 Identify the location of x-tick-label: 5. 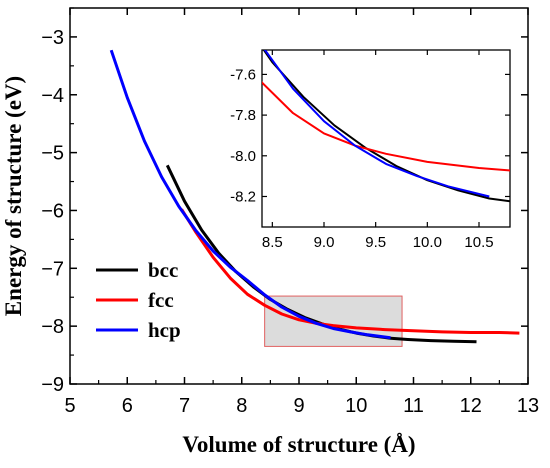
(69, 406).